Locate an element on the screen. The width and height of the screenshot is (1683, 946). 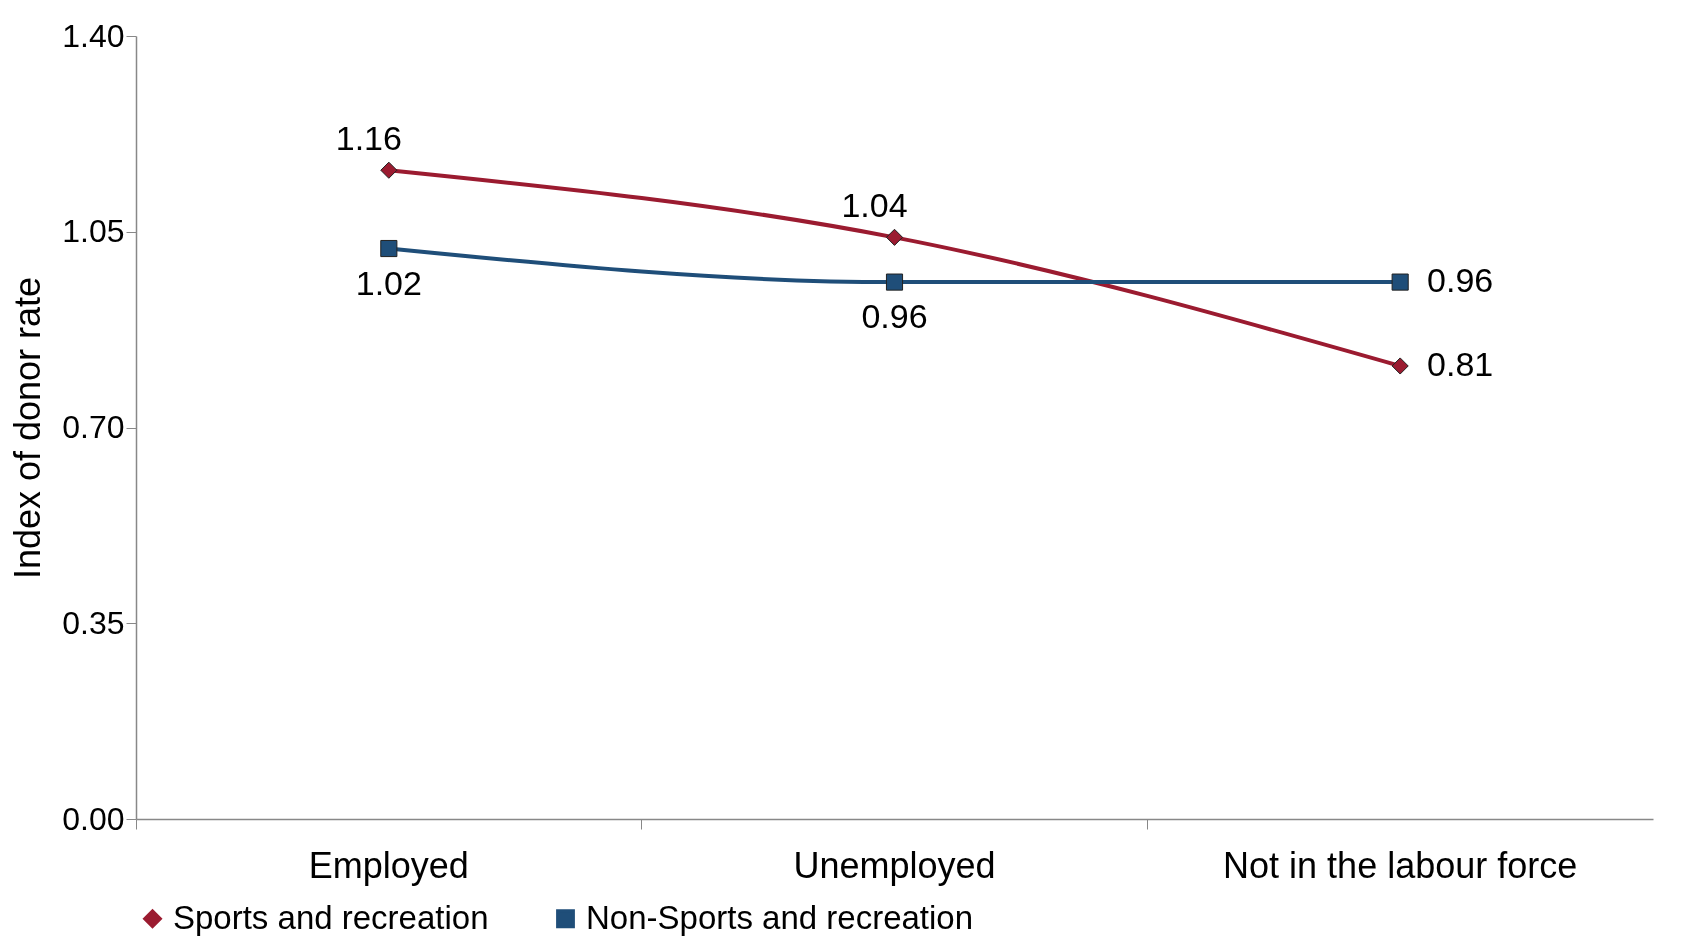
y-tick-label: 1.40 is located at coordinates (93, 35).